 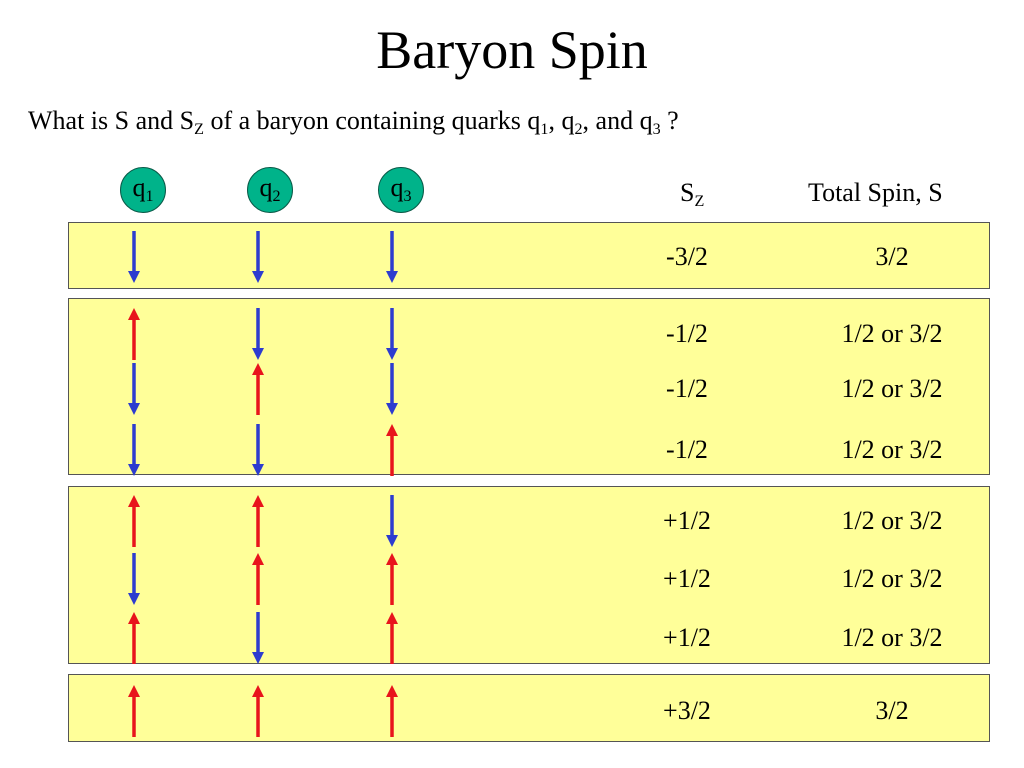 What do you see at coordinates (578, 129) in the screenshot?
I see `question-q2-subscript: 2` at bounding box center [578, 129].